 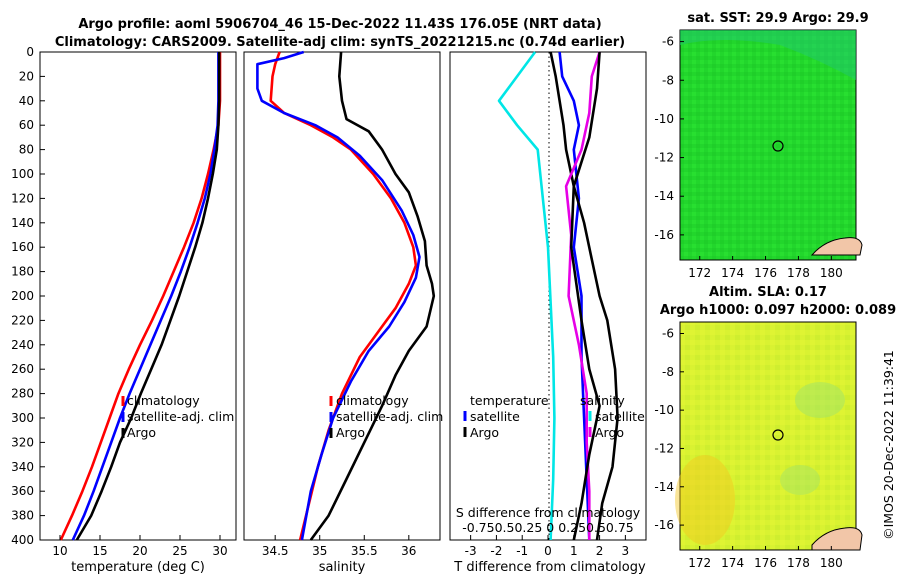 I want to click on x-tick-label: 35.5, so click(x=364, y=551).